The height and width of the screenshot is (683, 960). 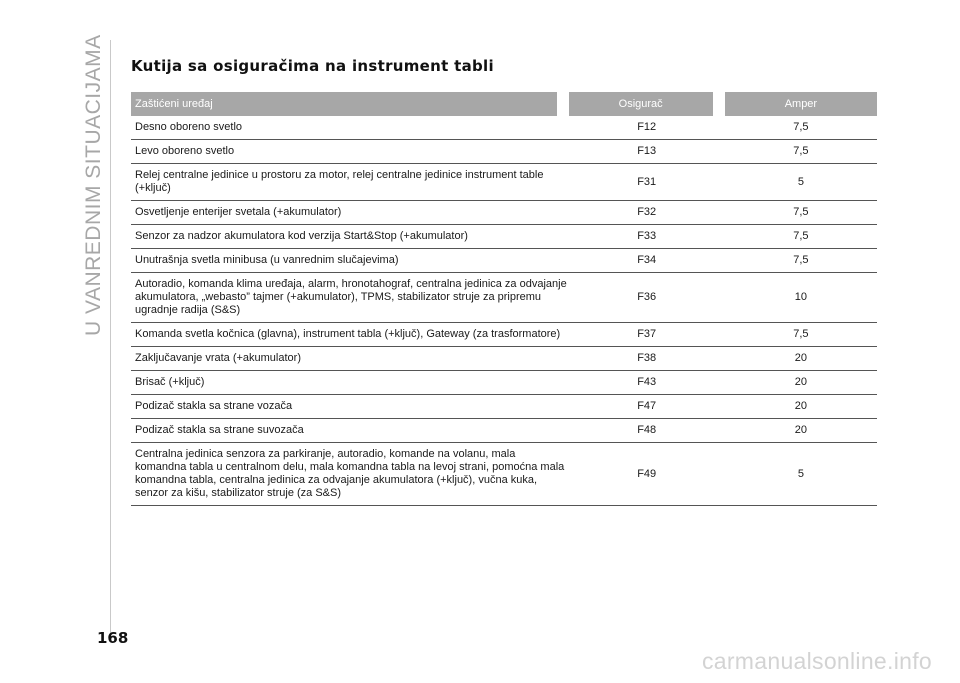 I want to click on side-chapter-title-text: U VANREDNIM SITUACIJAMA, so click(x=93, y=185).